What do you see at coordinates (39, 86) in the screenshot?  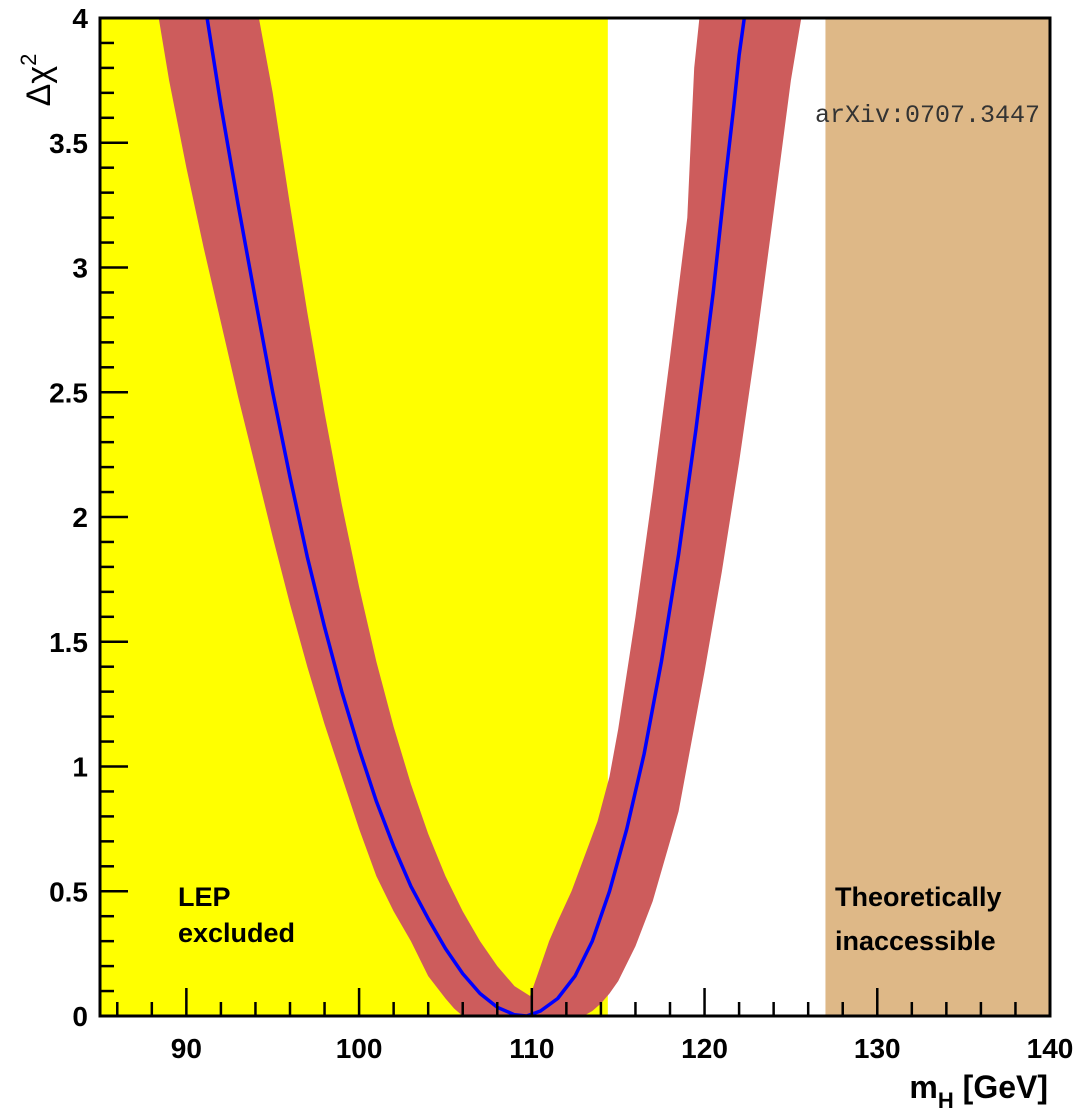 I see `y-axis-title-main: Δχ` at bounding box center [39, 86].